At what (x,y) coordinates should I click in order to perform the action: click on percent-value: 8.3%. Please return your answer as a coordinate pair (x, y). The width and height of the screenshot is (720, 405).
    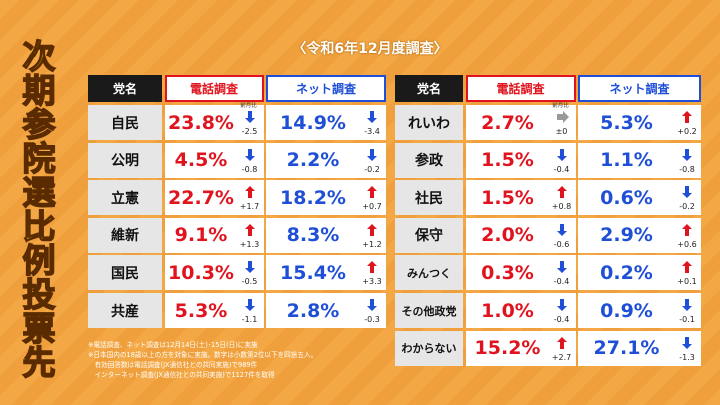
    Looking at the image, I should click on (313, 235).